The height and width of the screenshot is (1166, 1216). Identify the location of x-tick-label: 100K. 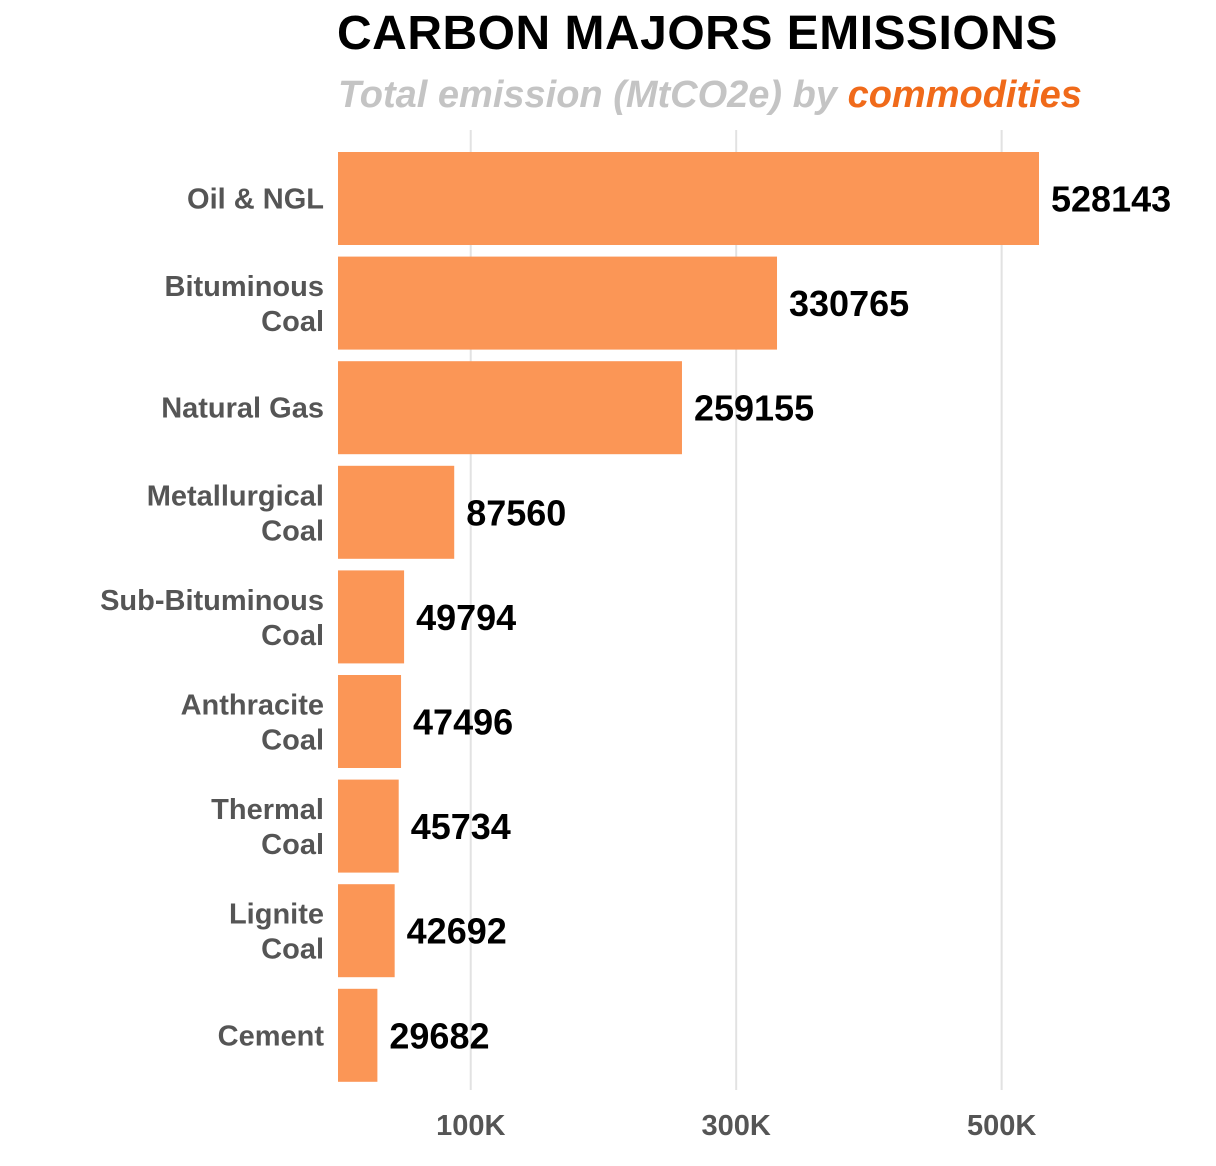
(470, 1126).